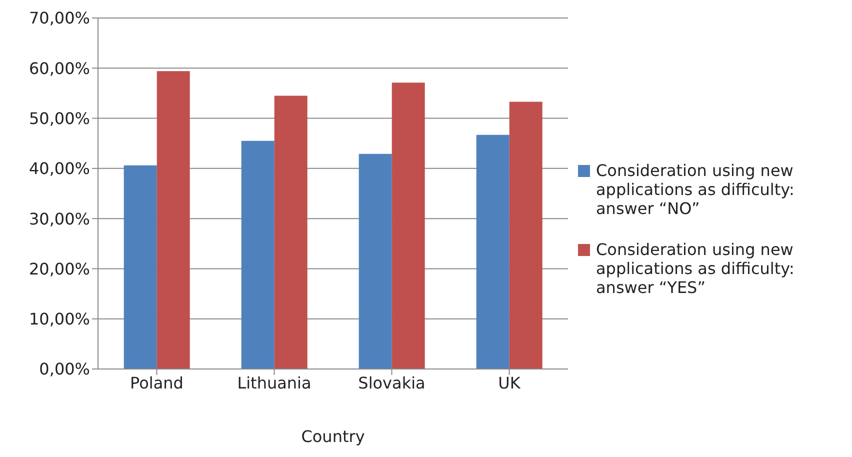 The width and height of the screenshot is (852, 457). Describe the element at coordinates (392, 382) in the screenshot. I see `x-tick-label: Slovakia` at that location.